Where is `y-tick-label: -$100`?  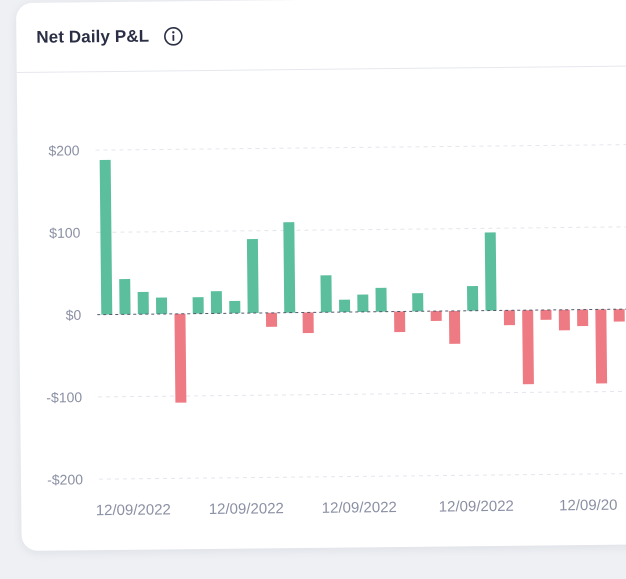 y-tick-label: -$100 is located at coordinates (64, 397).